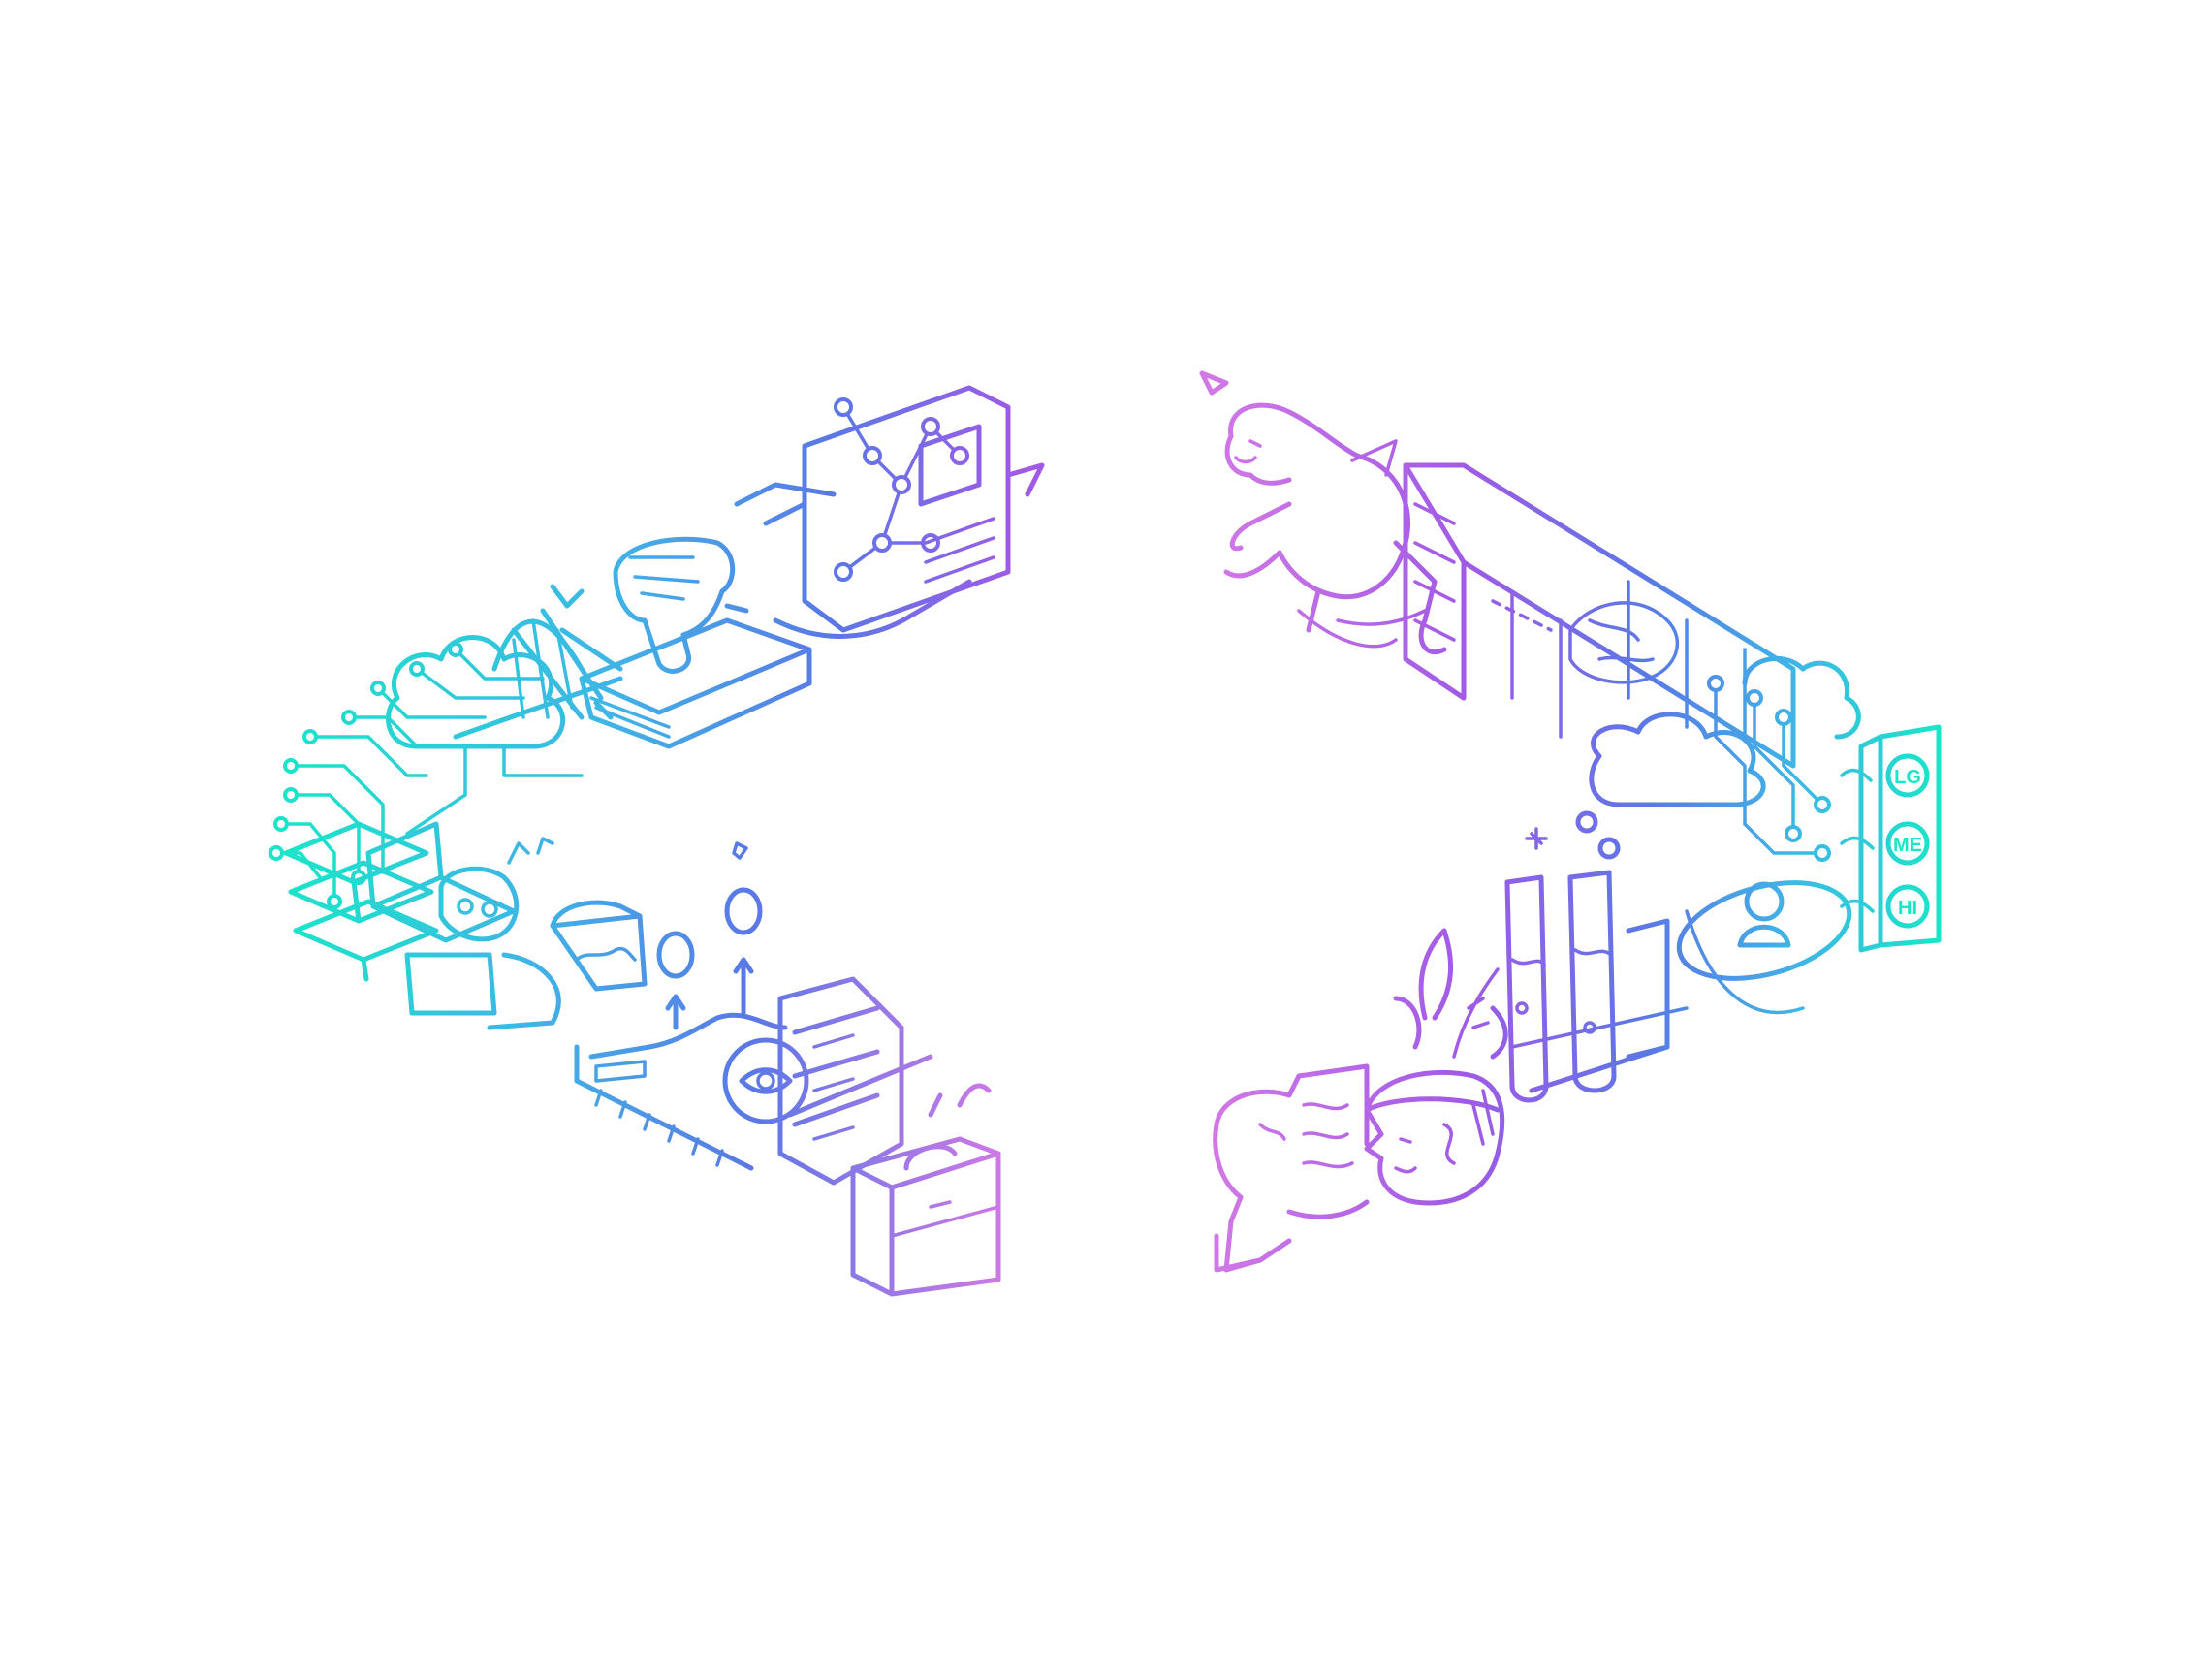 This screenshot has height=1678, width=2212. Describe the element at coordinates (1214, 383) in the screenshot. I see `flag-icon` at that location.